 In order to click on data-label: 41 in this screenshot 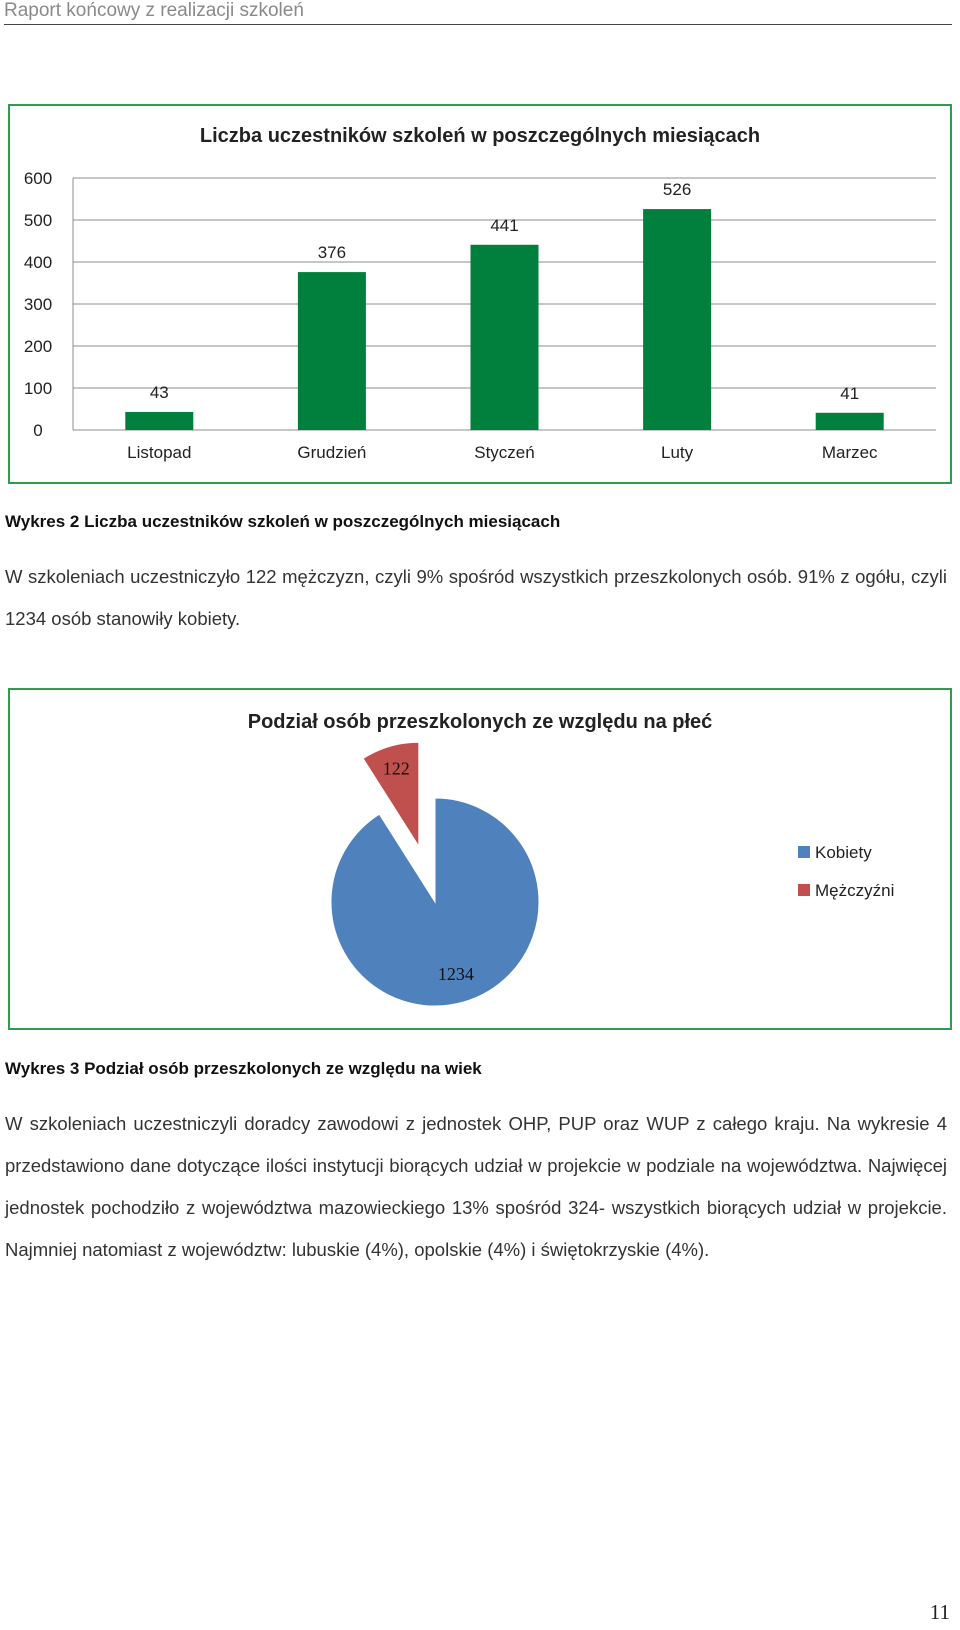, I will do `click(849, 393)`.